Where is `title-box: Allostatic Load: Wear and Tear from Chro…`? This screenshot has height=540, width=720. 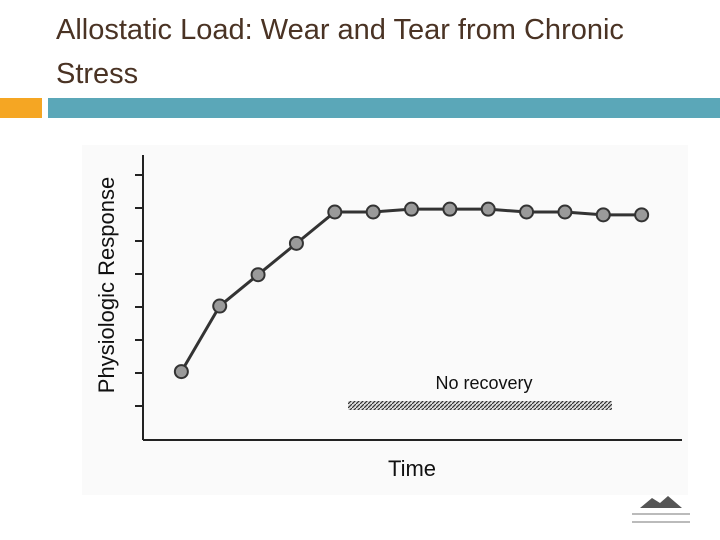 title-box: Allostatic Load: Wear and Tear from Chro… is located at coordinates (340, 52).